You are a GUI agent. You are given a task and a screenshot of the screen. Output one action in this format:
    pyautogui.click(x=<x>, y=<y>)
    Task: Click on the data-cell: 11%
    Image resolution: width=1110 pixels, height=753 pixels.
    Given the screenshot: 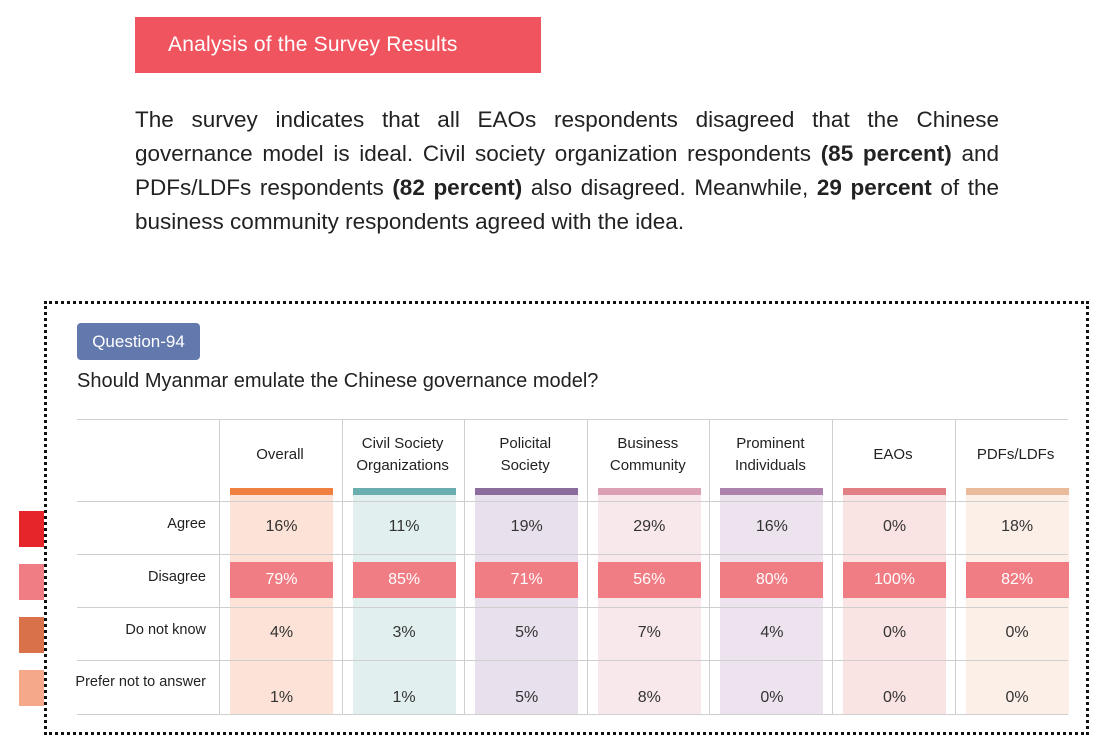 What is the action you would take?
    pyautogui.click(x=404, y=526)
    